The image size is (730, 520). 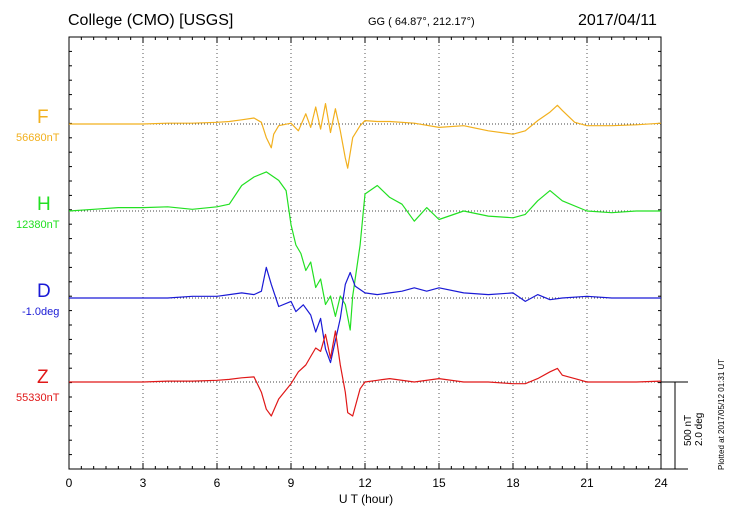 I want to click on x-tick-label: 0, so click(x=69, y=483).